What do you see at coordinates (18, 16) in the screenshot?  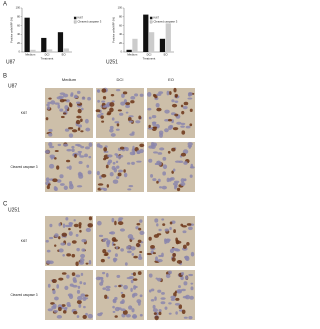 I see `y-tick-label: 80` at bounding box center [18, 16].